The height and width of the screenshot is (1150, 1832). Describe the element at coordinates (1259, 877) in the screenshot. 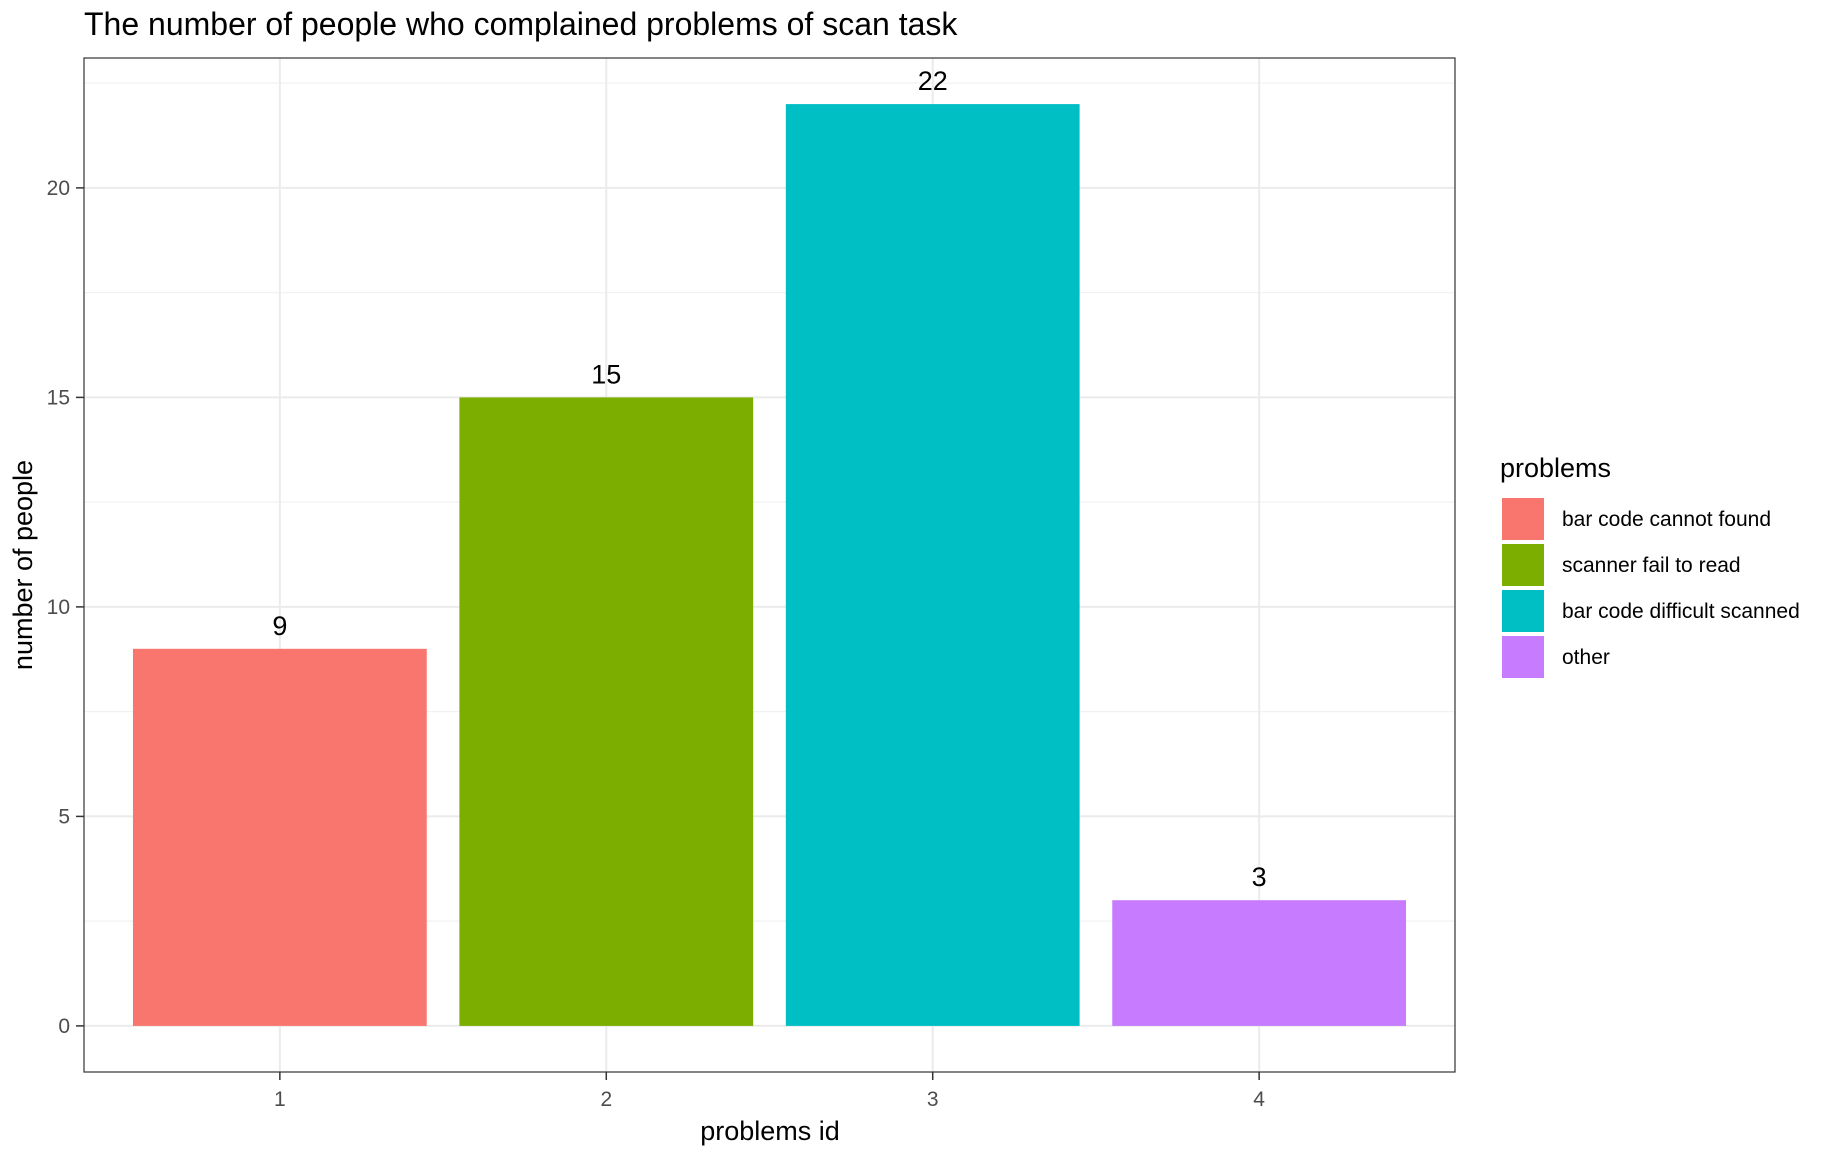

I see `data-label-4: 3` at that location.